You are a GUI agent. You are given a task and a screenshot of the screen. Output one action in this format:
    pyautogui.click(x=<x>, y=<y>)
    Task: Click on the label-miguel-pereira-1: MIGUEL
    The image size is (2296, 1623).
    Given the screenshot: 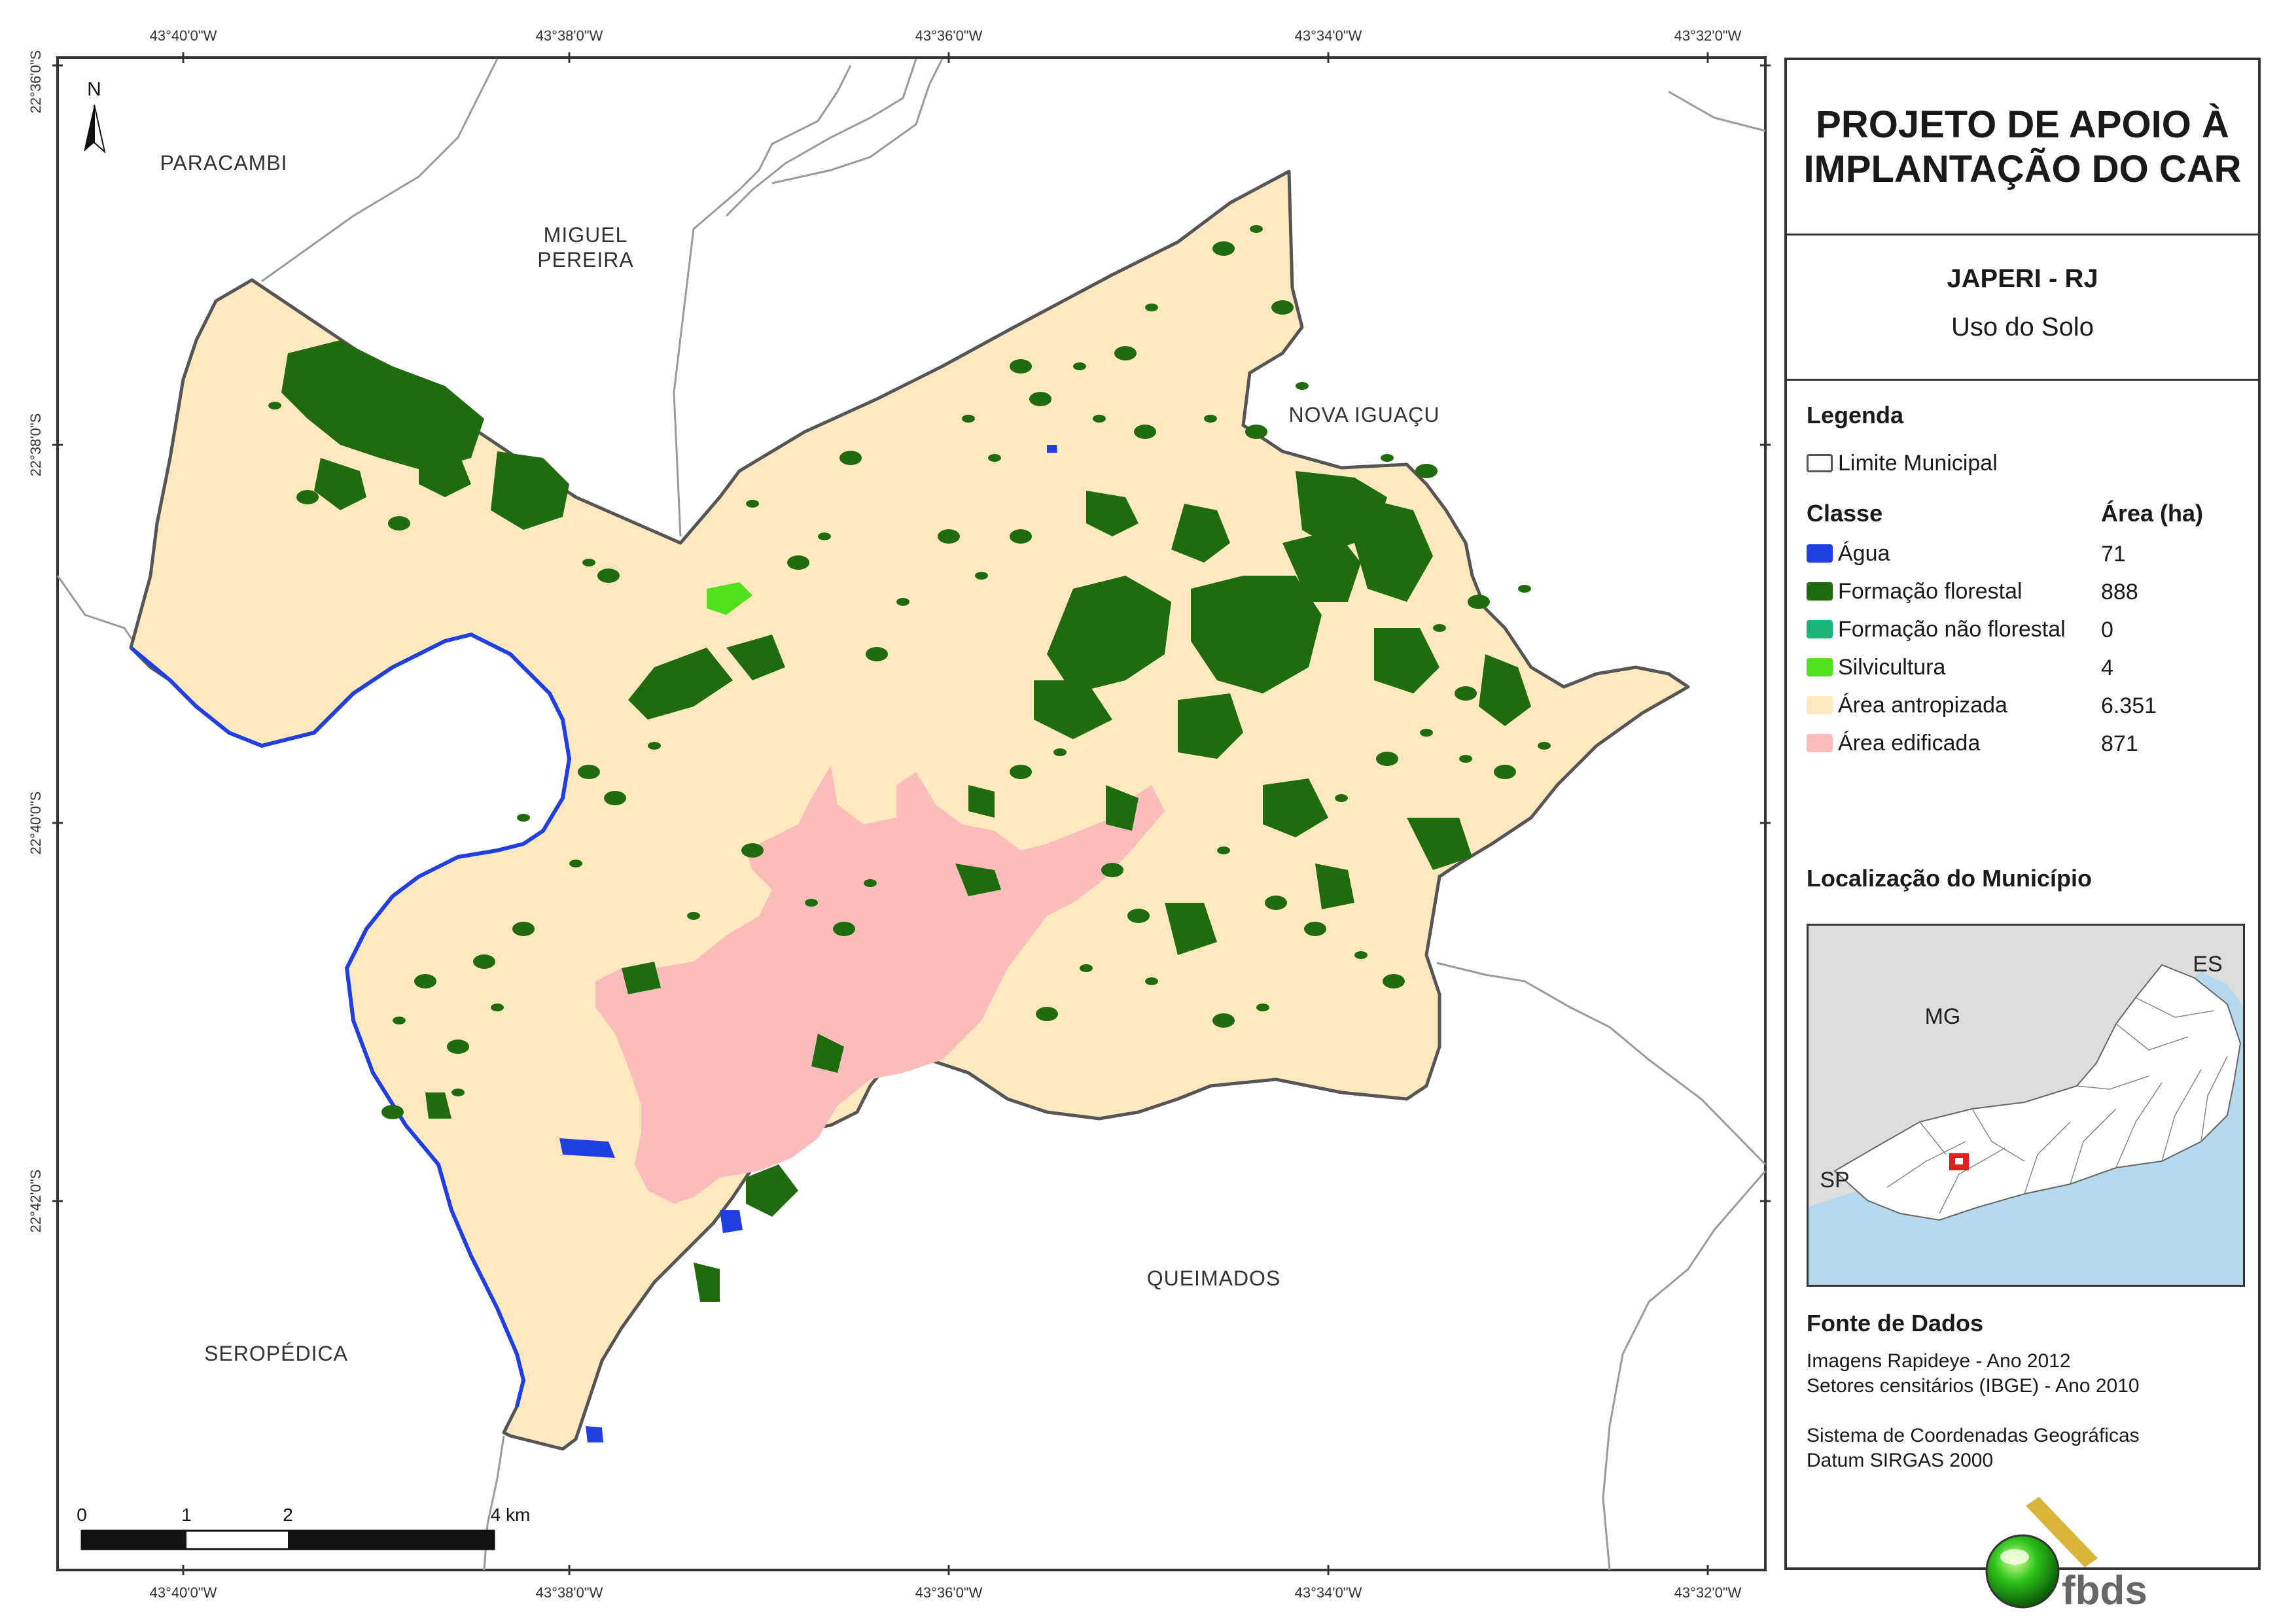 What is the action you would take?
    pyautogui.click(x=586, y=235)
    